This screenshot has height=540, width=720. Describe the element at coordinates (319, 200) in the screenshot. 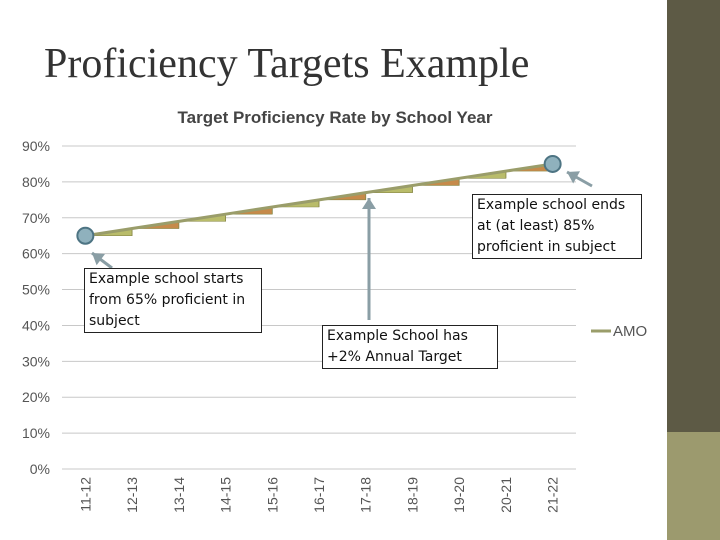

I see `series-line-amo` at that location.